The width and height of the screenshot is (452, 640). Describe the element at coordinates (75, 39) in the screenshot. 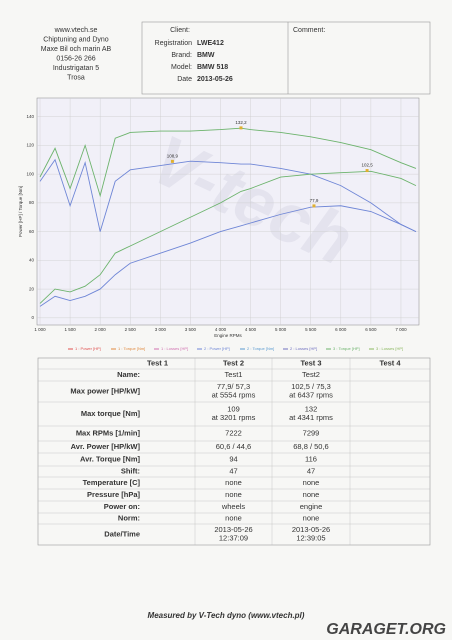

I see `company-line: Chiptuning and Dyno` at that location.